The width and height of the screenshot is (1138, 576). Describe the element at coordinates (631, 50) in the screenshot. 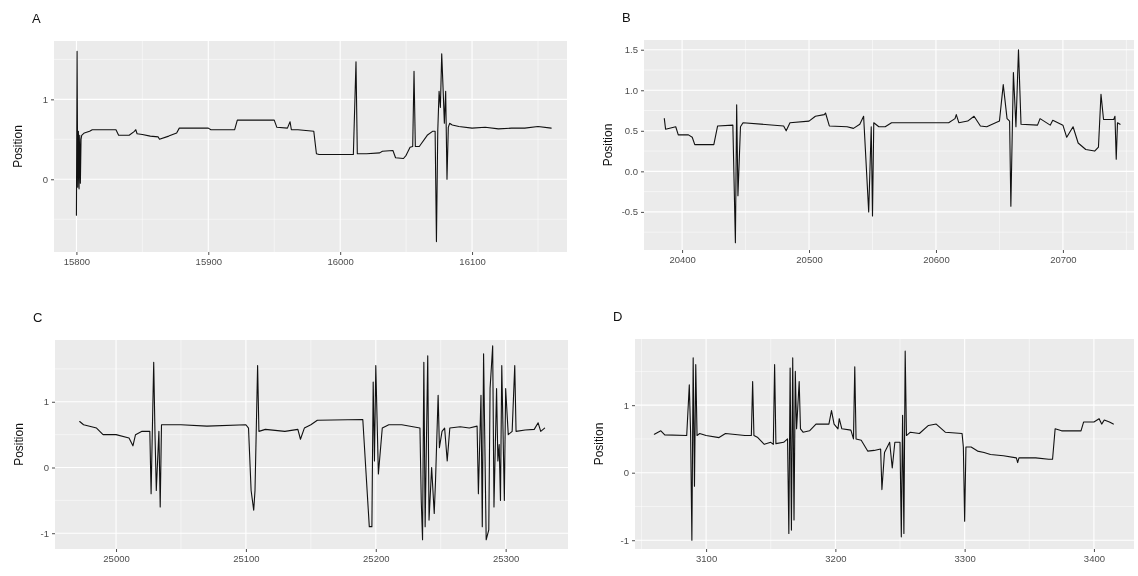

I see `y-tick-label: 1.5` at that location.